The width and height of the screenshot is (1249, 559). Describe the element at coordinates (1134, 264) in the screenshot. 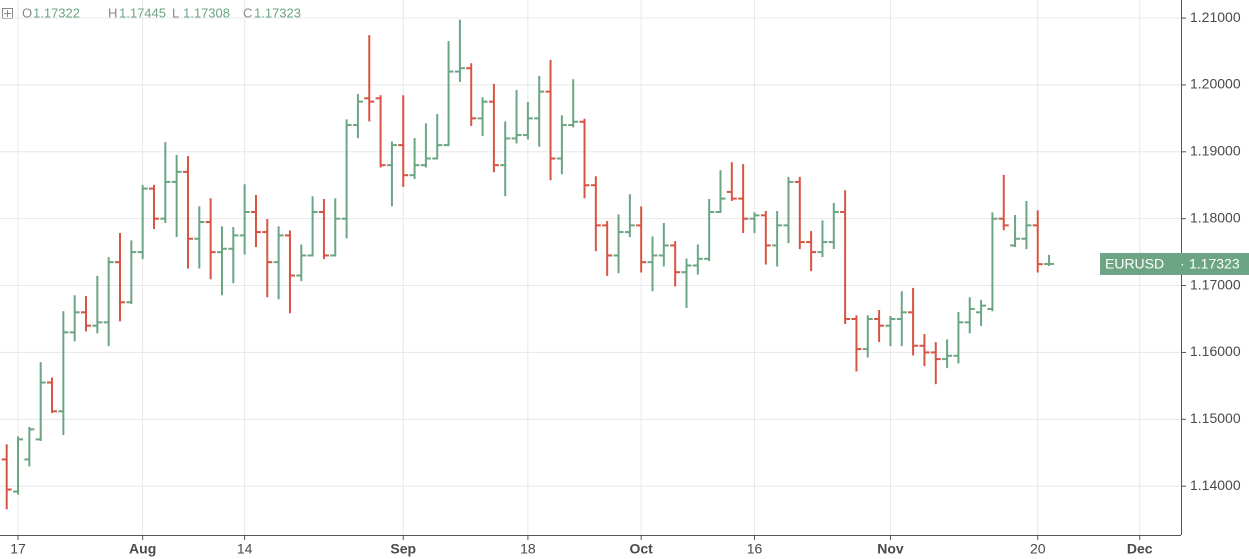

I see `symbol-label: EURUSD` at that location.